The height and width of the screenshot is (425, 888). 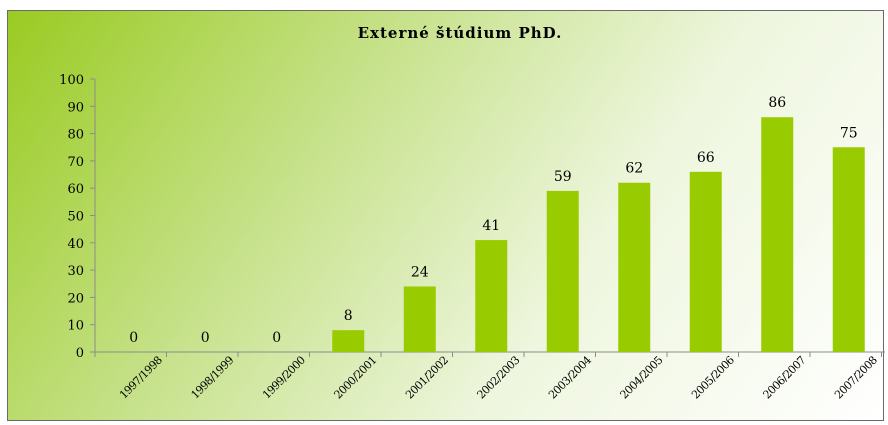 I want to click on x-tick-label: 2003/2004, so click(x=570, y=378).